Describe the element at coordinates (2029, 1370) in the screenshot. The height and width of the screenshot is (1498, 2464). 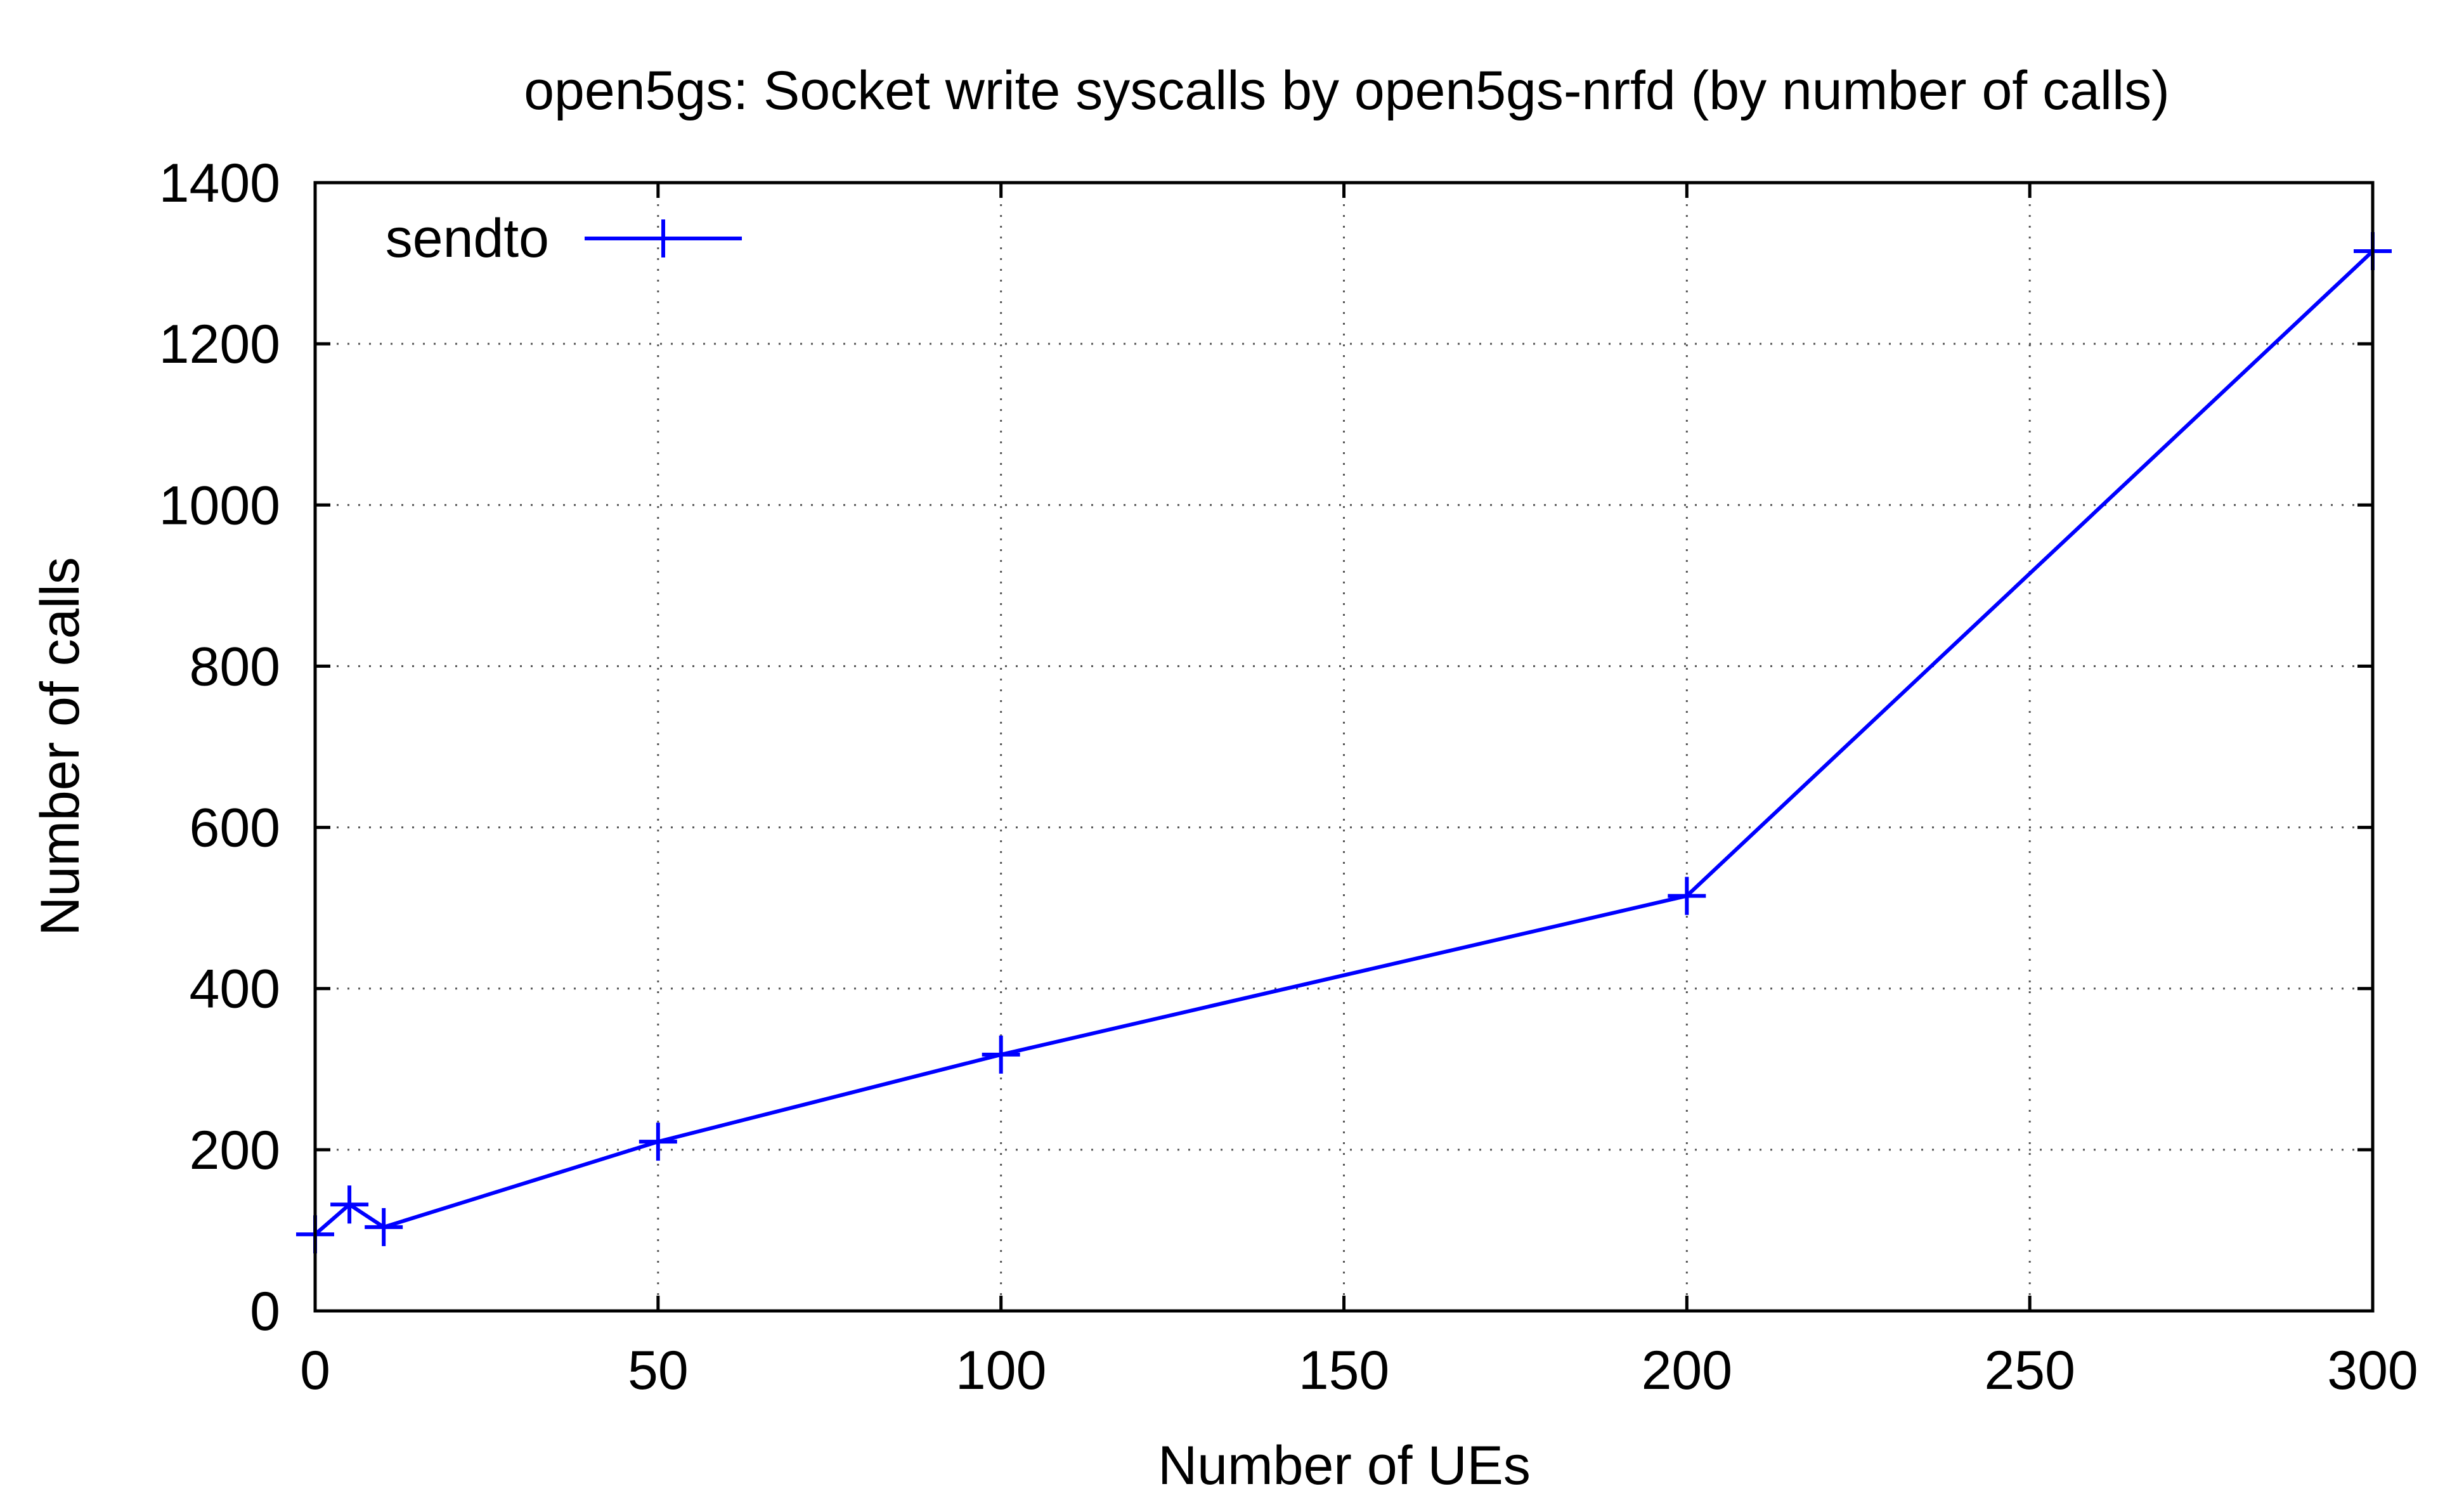
I see `x-tick-label: 250` at that location.